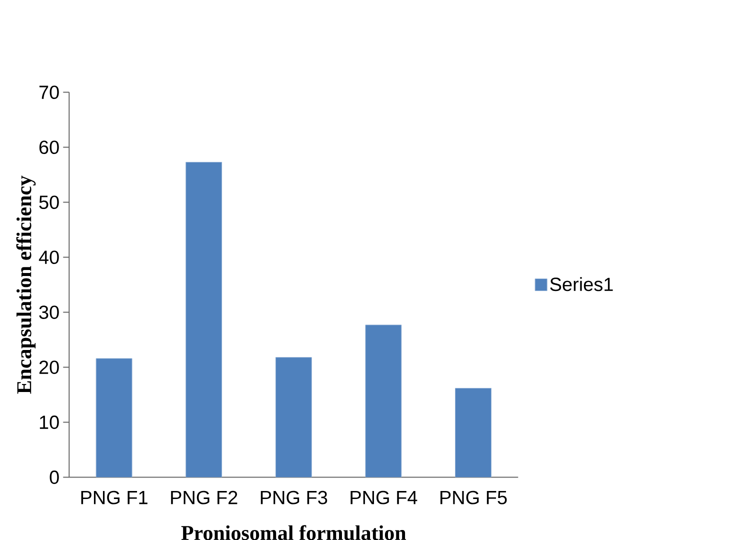  Describe the element at coordinates (49, 203) in the screenshot. I see `y-tick-label: 50` at that location.